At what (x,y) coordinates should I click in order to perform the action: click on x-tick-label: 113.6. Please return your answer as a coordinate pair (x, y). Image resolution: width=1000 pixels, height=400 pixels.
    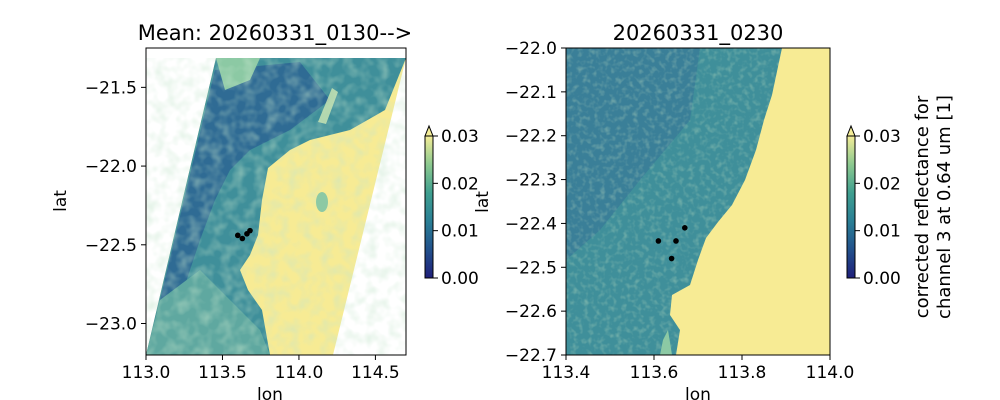
    Looking at the image, I should click on (654, 373).